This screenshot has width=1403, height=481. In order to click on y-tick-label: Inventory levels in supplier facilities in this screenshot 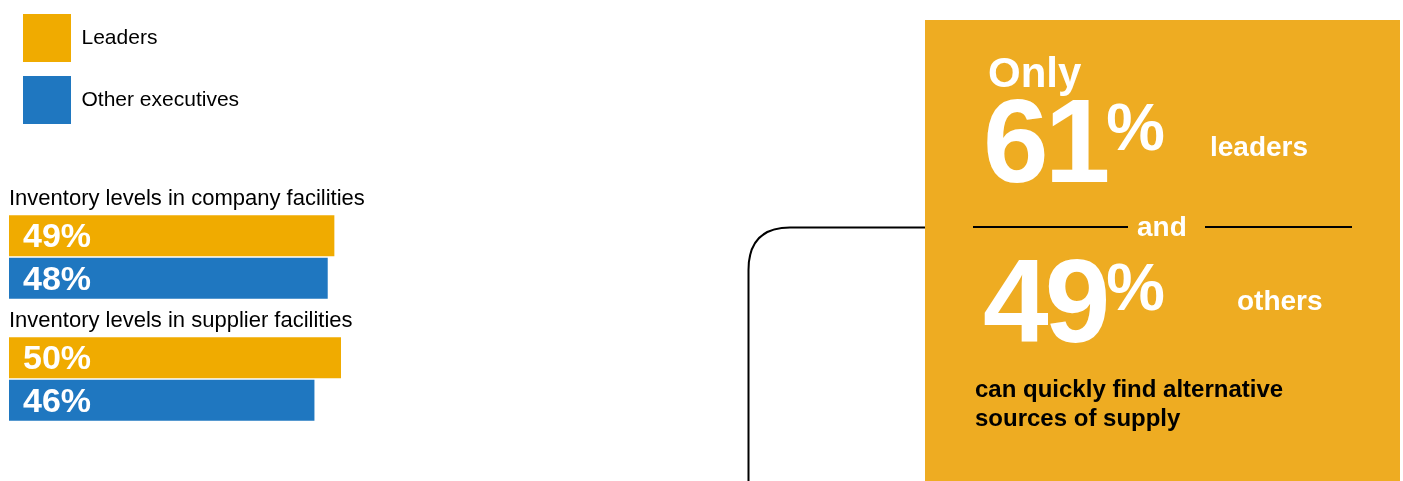, I will do `click(181, 320)`.